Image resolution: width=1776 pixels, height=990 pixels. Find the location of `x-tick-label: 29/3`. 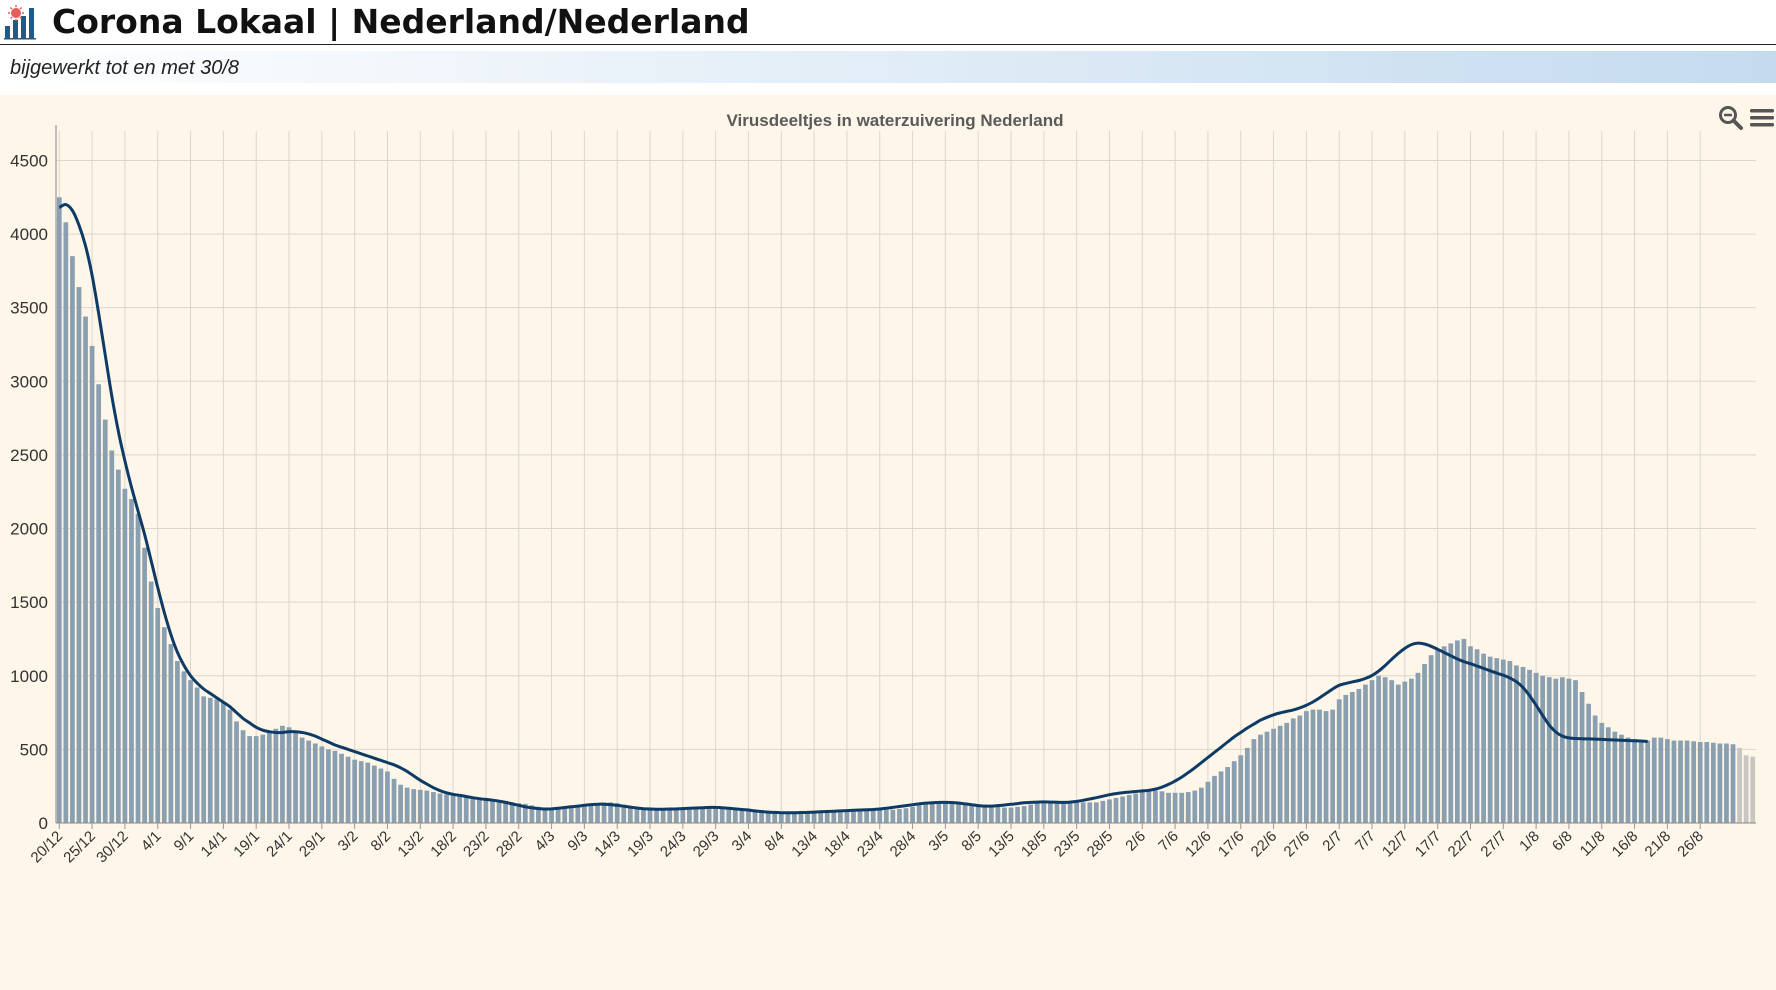

x-tick-label: 29/3 is located at coordinates (706, 844).